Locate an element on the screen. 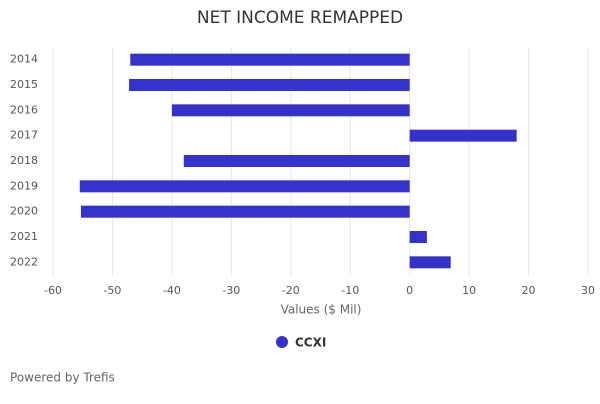 Image resolution: width=600 pixels, height=404 pixels. y-tick-label: 2018 is located at coordinates (24, 160).